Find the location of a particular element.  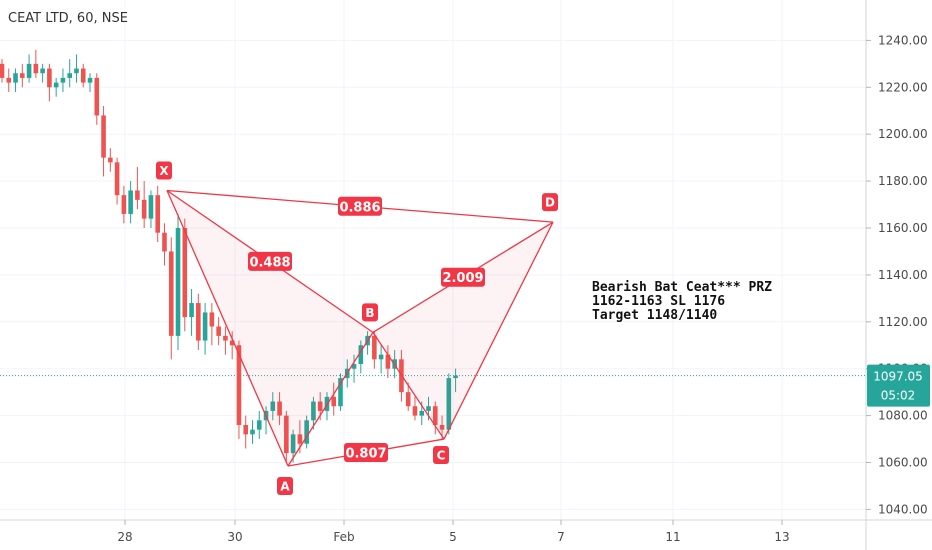

ratio-label: 0.886 is located at coordinates (360, 206).